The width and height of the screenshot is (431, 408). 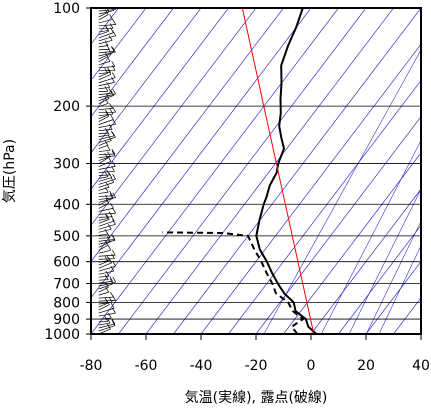 What do you see at coordinates (91, 366) in the screenshot?
I see `x-tick-label: -80` at bounding box center [91, 366].